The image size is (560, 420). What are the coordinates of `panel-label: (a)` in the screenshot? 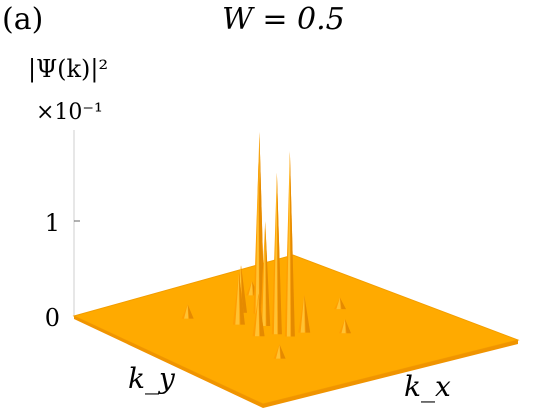 It's located at (23, 19).